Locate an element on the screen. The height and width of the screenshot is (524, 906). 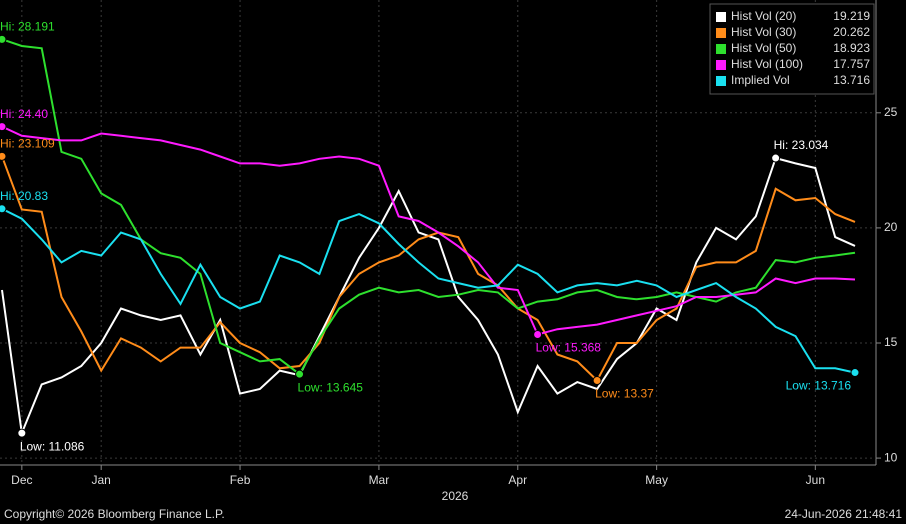
legend-label: Hist Vol (20) is located at coordinates (763, 16).